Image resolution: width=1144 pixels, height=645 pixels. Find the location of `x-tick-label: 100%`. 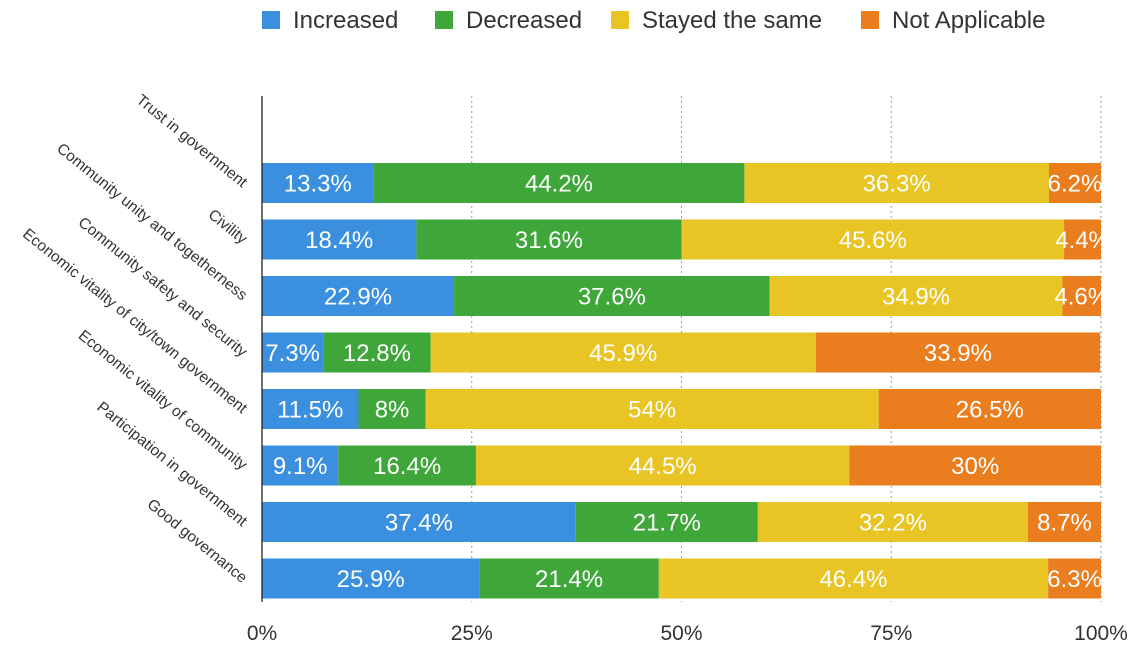

x-tick-label: 100% is located at coordinates (1101, 633).